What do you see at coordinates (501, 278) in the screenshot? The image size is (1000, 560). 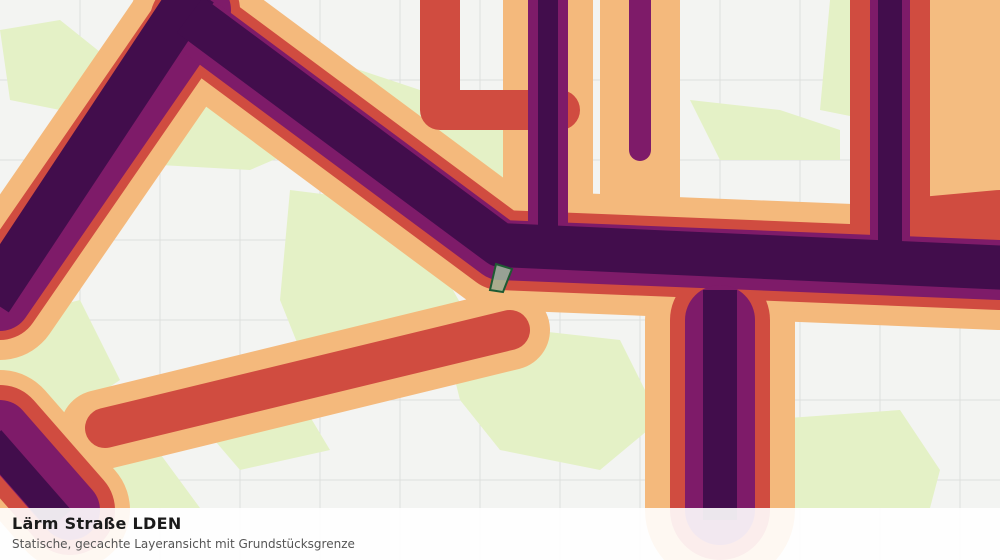 I see `property-boundary` at bounding box center [501, 278].